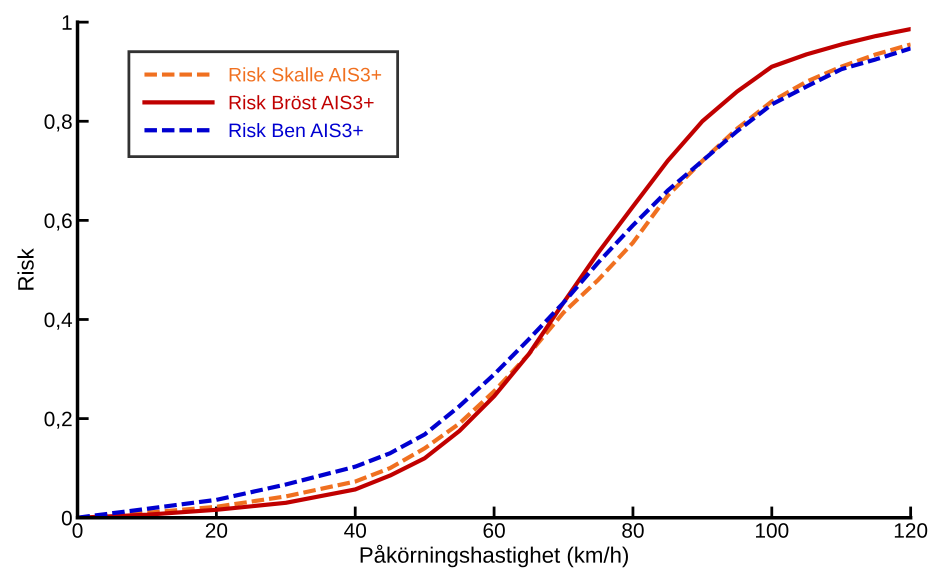 The width and height of the screenshot is (934, 583). Describe the element at coordinates (633, 530) in the screenshot. I see `x-tick-label: 80` at that location.